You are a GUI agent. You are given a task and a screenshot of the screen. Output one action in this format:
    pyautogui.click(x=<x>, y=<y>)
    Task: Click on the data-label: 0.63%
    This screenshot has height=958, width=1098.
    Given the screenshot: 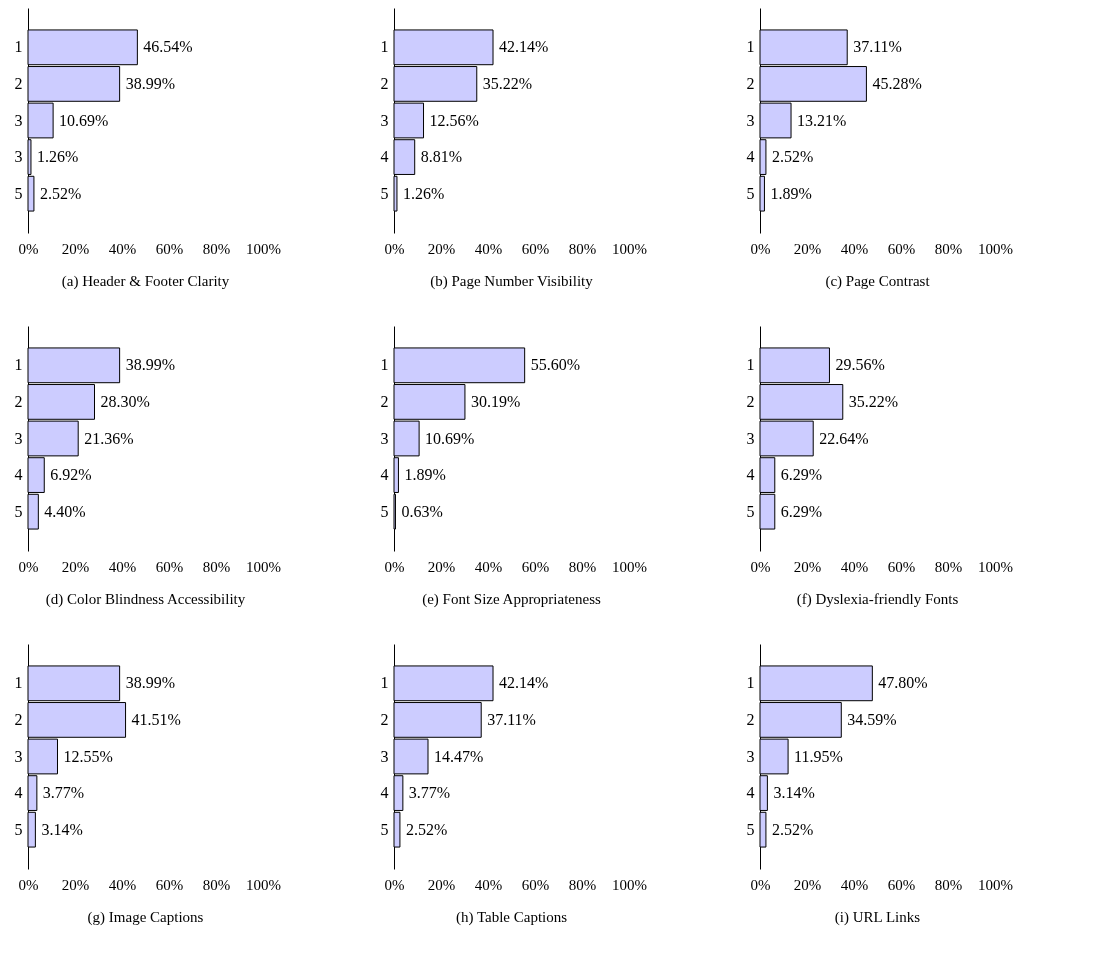 What is the action you would take?
    pyautogui.click(x=422, y=511)
    